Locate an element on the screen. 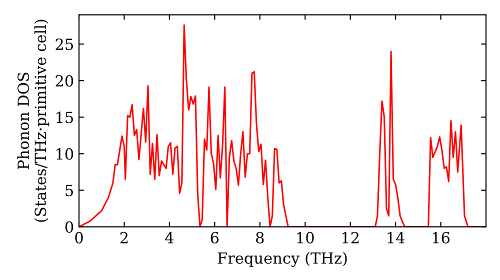  y-tick-label: 10 is located at coordinates (65, 154).